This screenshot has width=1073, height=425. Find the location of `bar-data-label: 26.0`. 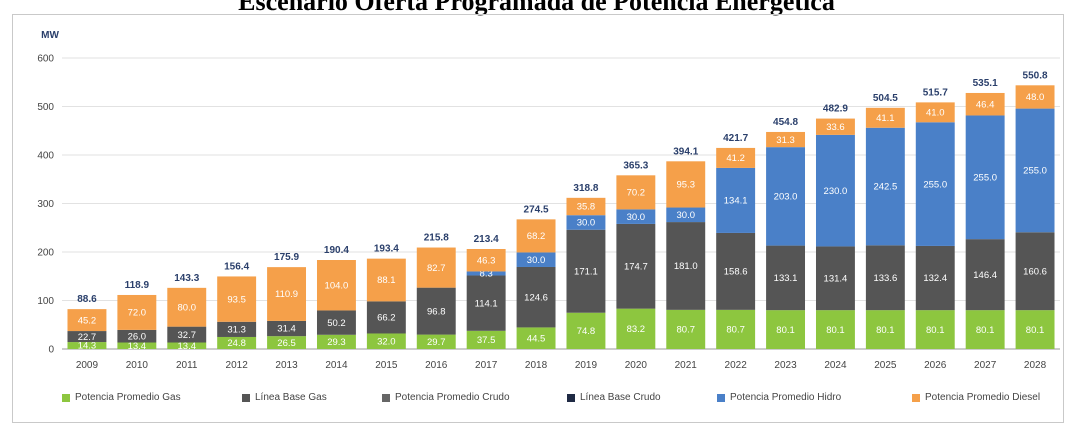

bar-data-label: 26.0 is located at coordinates (137, 336).